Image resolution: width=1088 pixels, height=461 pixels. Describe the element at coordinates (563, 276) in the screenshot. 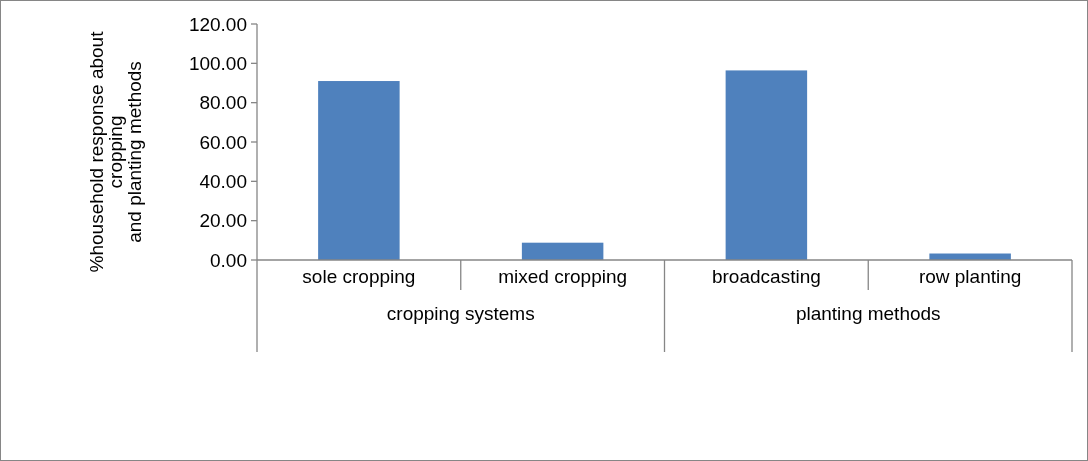

I see `x-tick-label: mixed cropping` at that location.